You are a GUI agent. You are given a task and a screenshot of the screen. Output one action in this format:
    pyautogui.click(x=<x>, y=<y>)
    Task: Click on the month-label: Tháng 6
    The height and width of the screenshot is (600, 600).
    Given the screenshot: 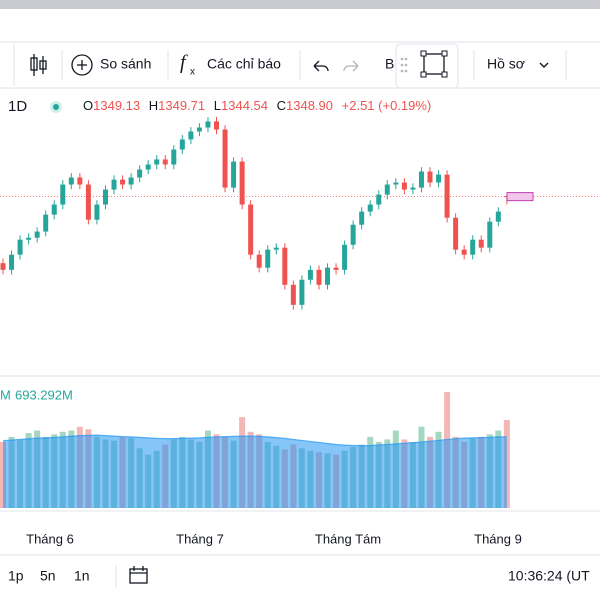 What is the action you would take?
    pyautogui.click(x=50, y=538)
    